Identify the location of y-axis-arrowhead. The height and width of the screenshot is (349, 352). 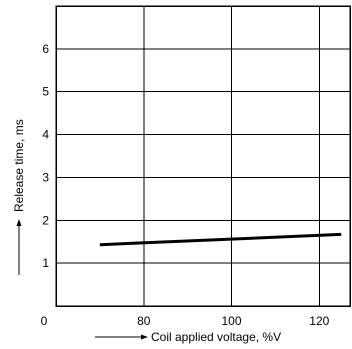
(19, 222).